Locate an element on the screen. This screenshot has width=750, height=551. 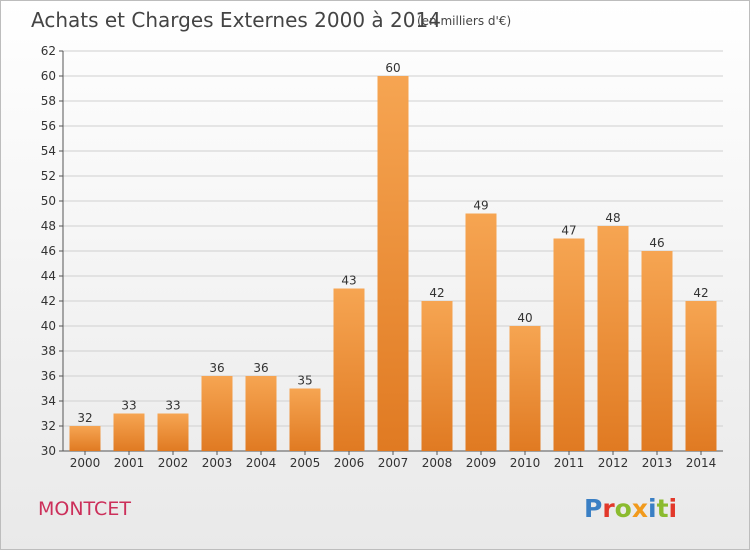
y-tick-label: 60 is located at coordinates (48, 76).